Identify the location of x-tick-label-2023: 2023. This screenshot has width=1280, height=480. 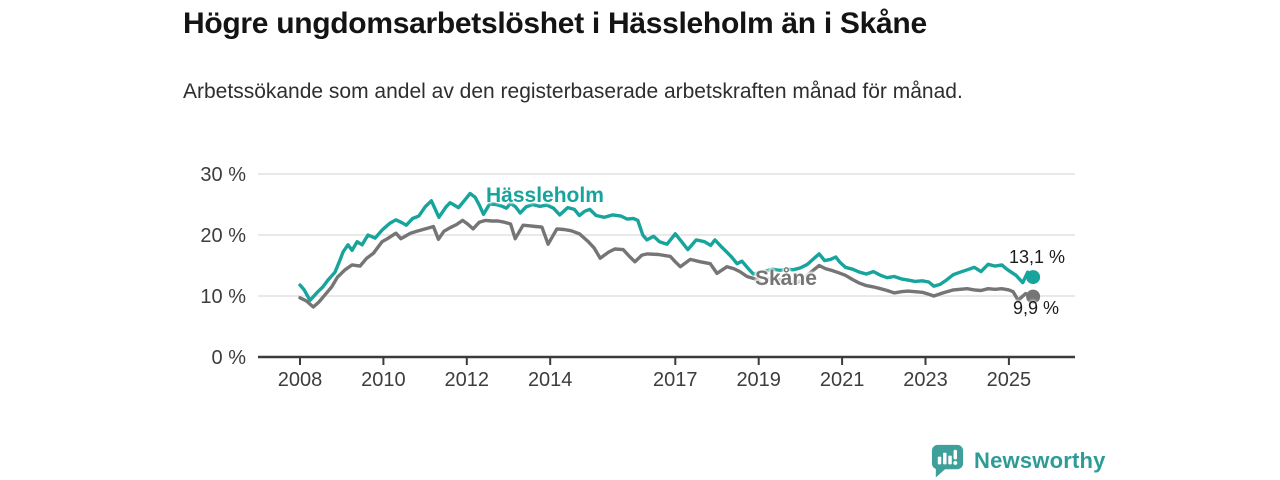
(925, 380).